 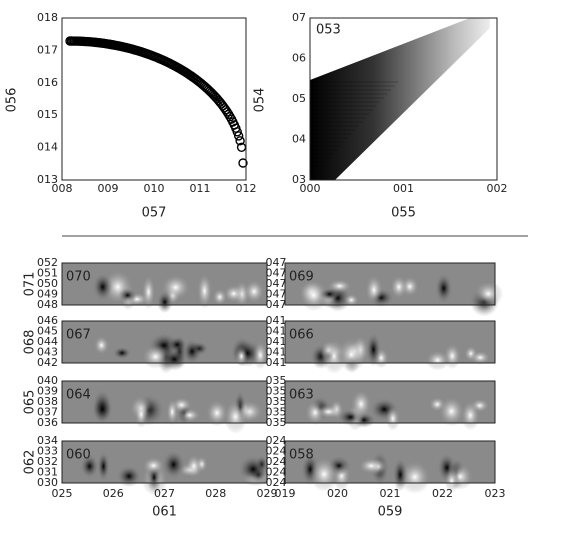 I want to click on y-tick-label: 046, so click(x=47, y=320).